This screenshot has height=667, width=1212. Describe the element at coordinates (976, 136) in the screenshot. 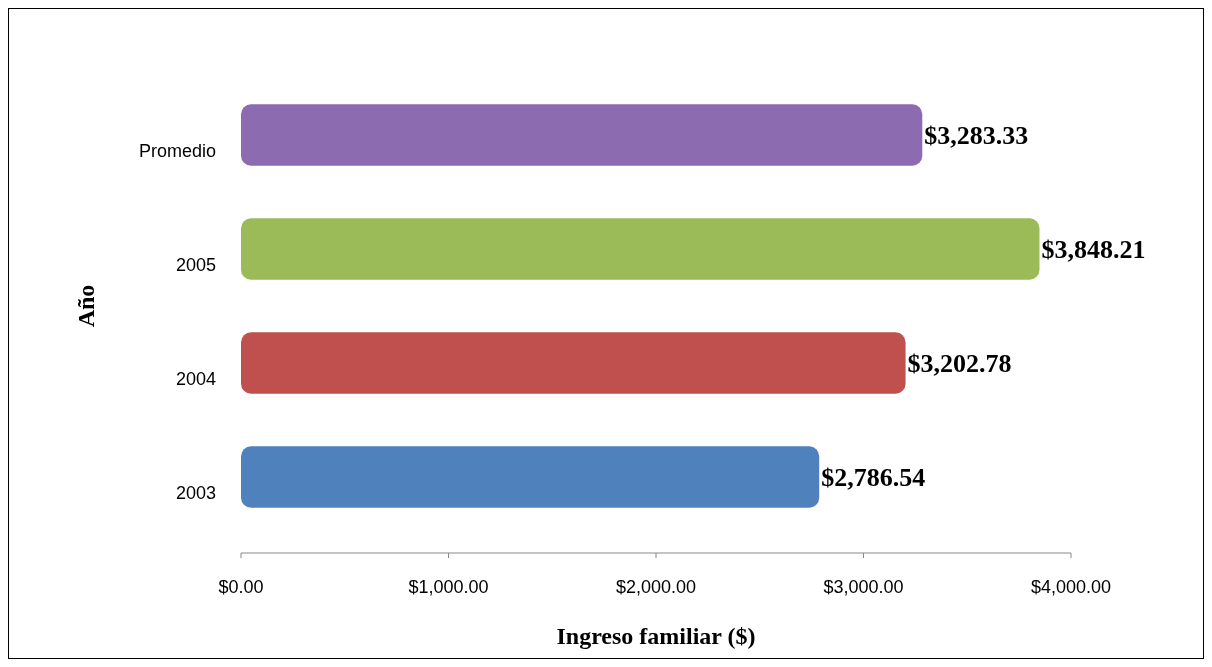

I see `data-label: $3,283.33` at that location.